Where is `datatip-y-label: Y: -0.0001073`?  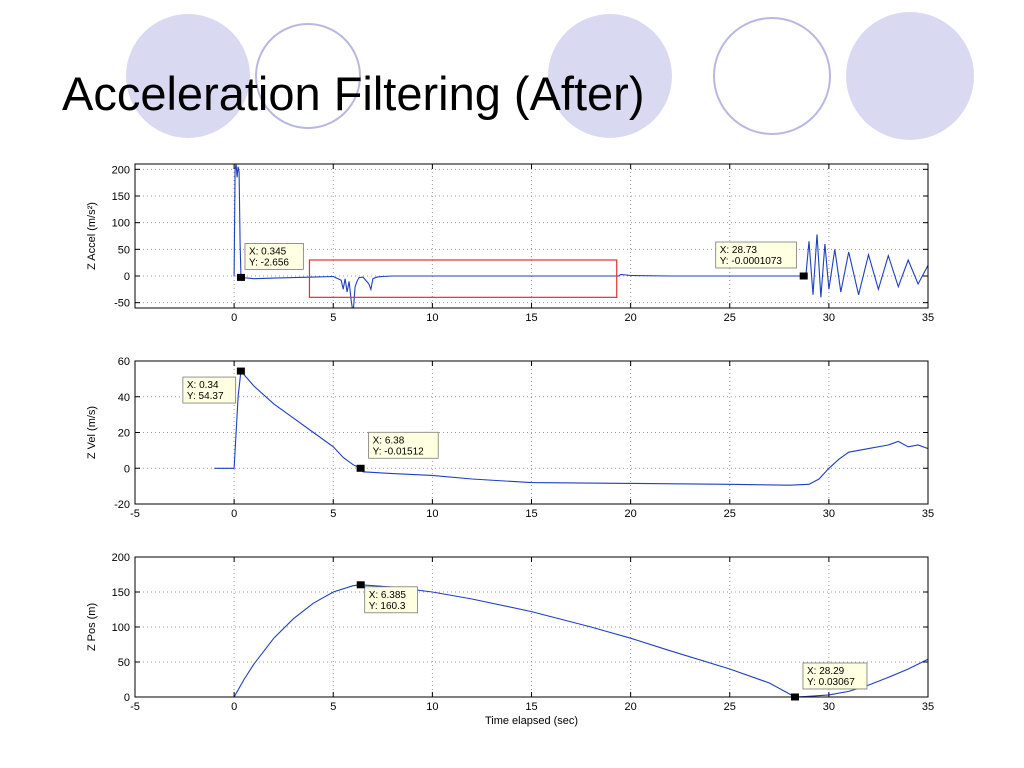
datatip-y-label: Y: -0.0001073 is located at coordinates (751, 261).